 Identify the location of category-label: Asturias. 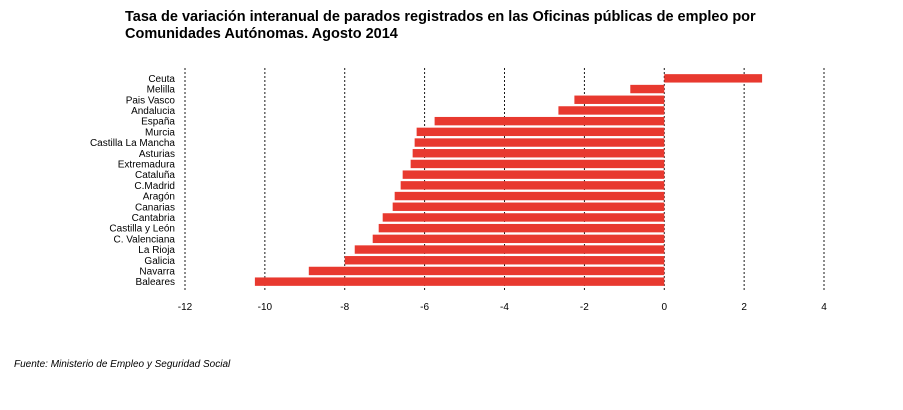
(157, 154).